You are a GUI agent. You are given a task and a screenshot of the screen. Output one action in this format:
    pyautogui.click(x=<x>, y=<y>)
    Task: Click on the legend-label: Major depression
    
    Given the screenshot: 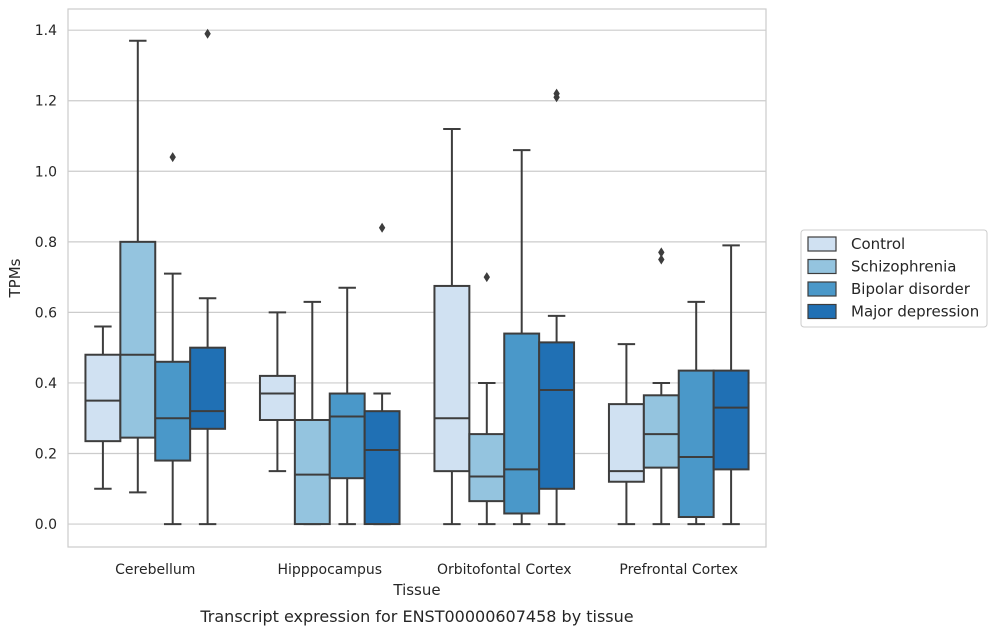 What is the action you would take?
    pyautogui.click(x=915, y=312)
    